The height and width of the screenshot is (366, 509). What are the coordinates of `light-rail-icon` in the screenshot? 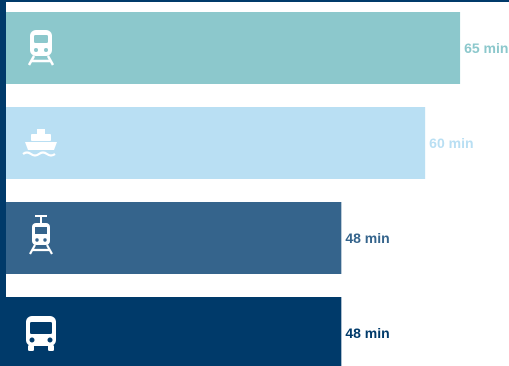 It's located at (41, 235).